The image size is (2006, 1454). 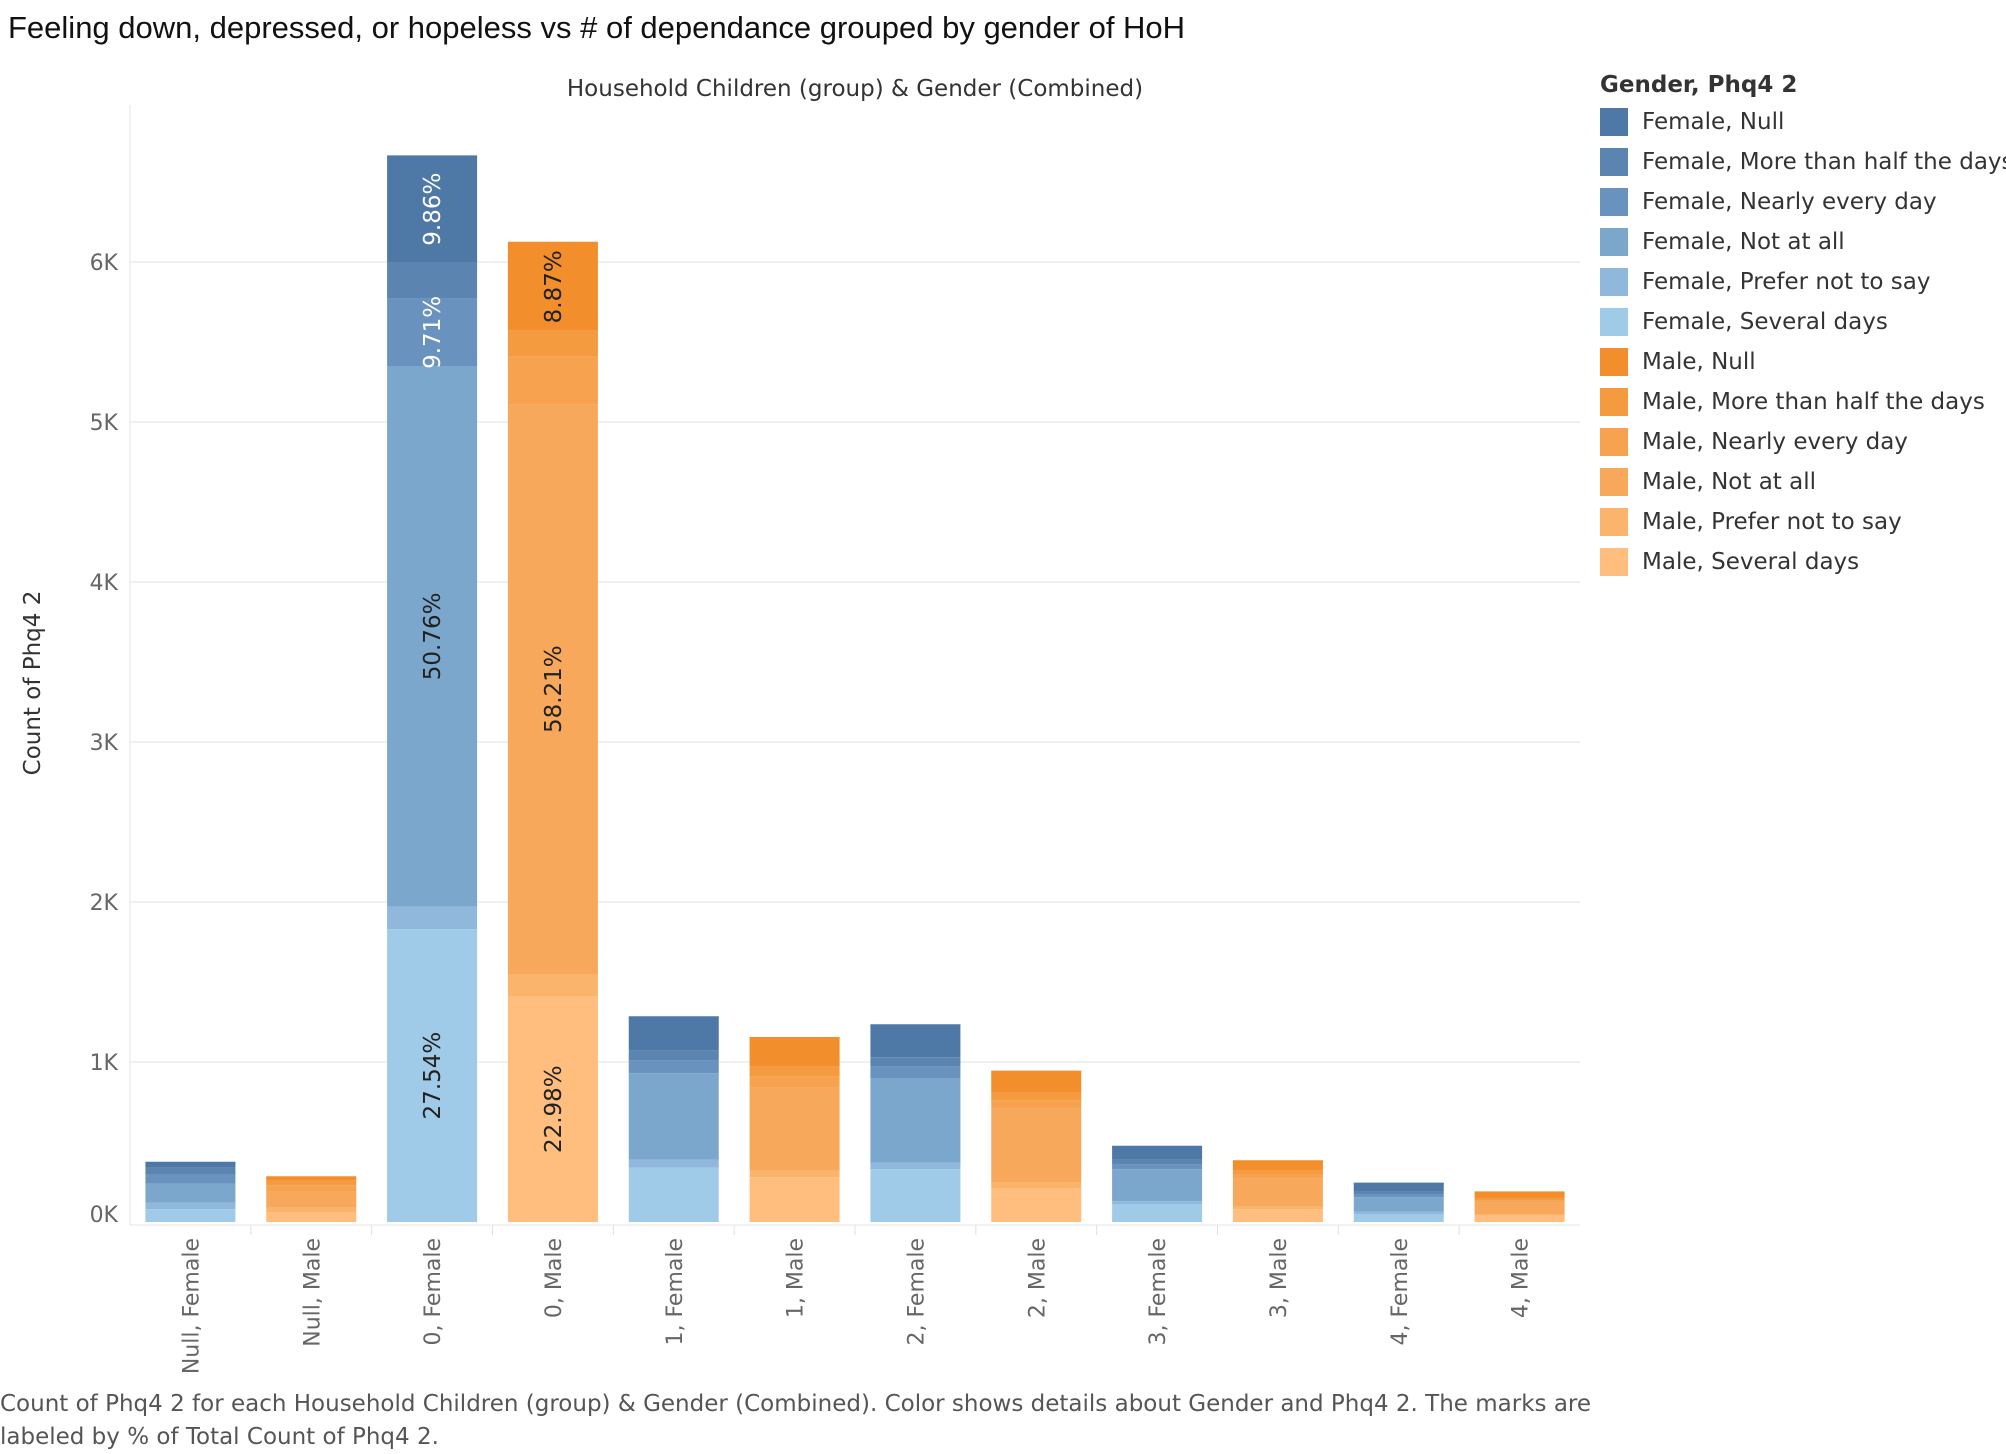 I want to click on legend-item: Male, More than half the days, so click(x=1800, y=402).